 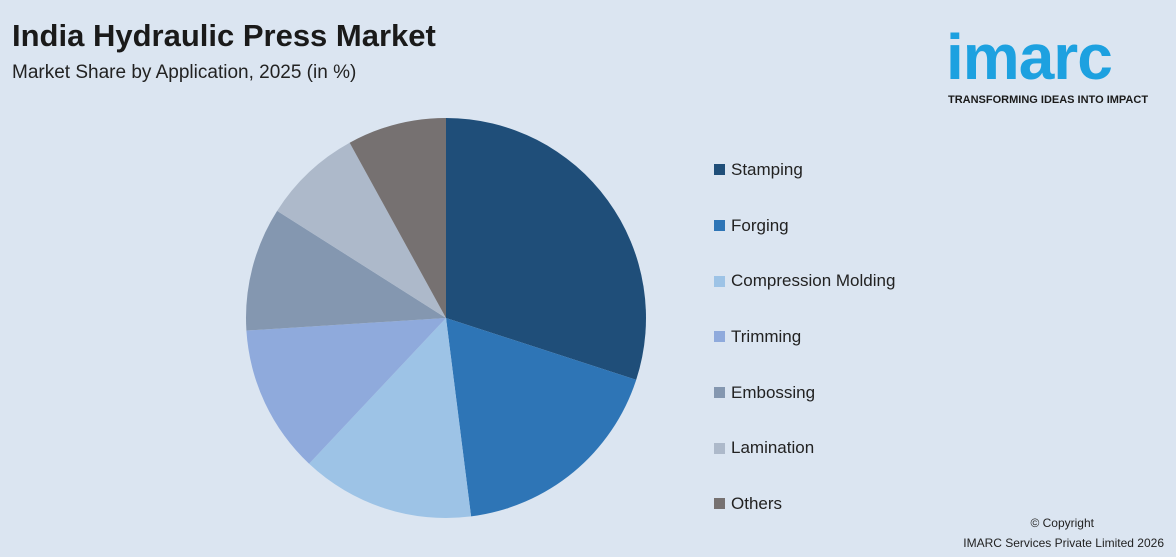 I want to click on legend-item: Embossing, so click(x=804, y=393).